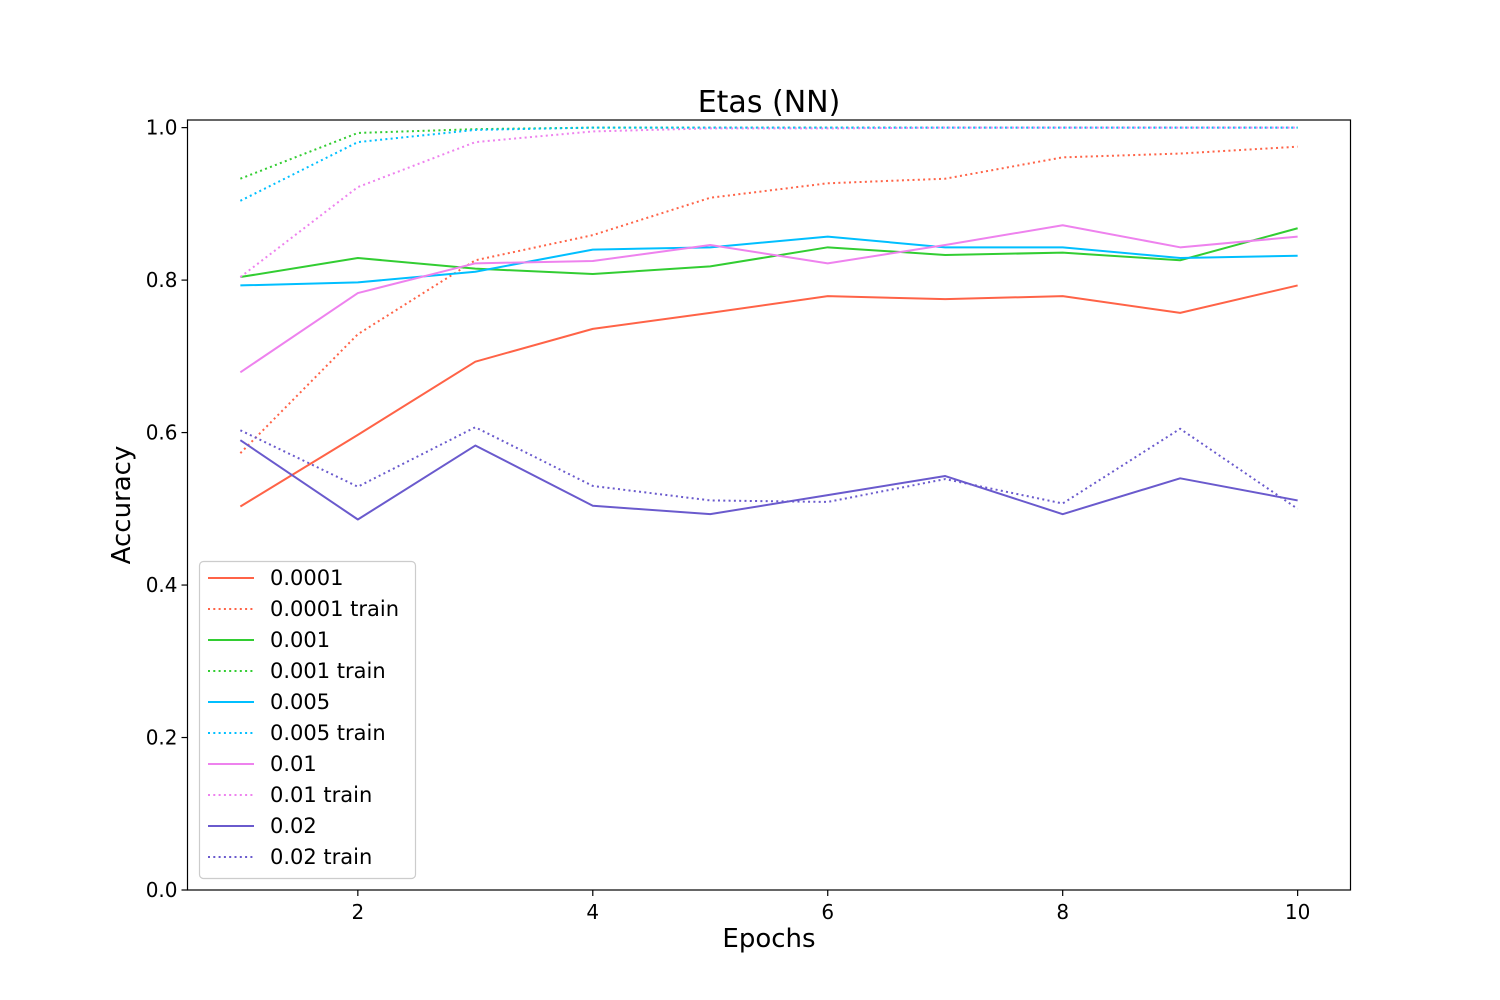 The width and height of the screenshot is (1500, 1000). What do you see at coordinates (769, 102) in the screenshot?
I see `chart-title: Etas (NN)` at bounding box center [769, 102].